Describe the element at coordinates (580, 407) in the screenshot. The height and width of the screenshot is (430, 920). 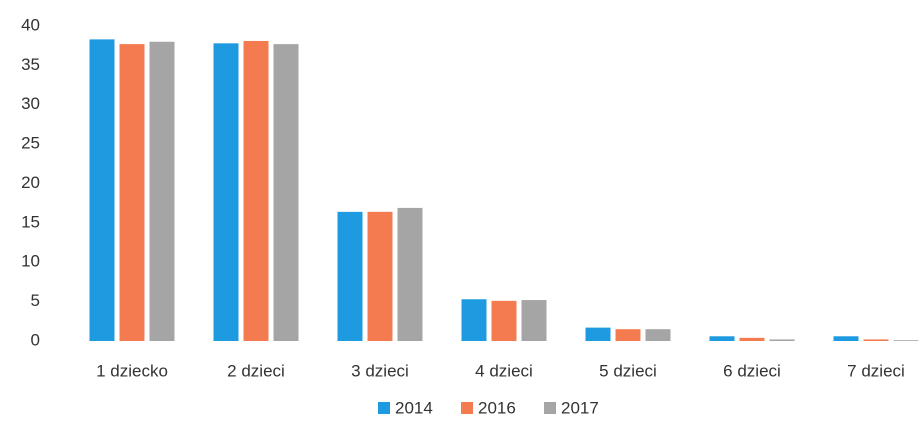
I see `legend-label: 2017` at that location.